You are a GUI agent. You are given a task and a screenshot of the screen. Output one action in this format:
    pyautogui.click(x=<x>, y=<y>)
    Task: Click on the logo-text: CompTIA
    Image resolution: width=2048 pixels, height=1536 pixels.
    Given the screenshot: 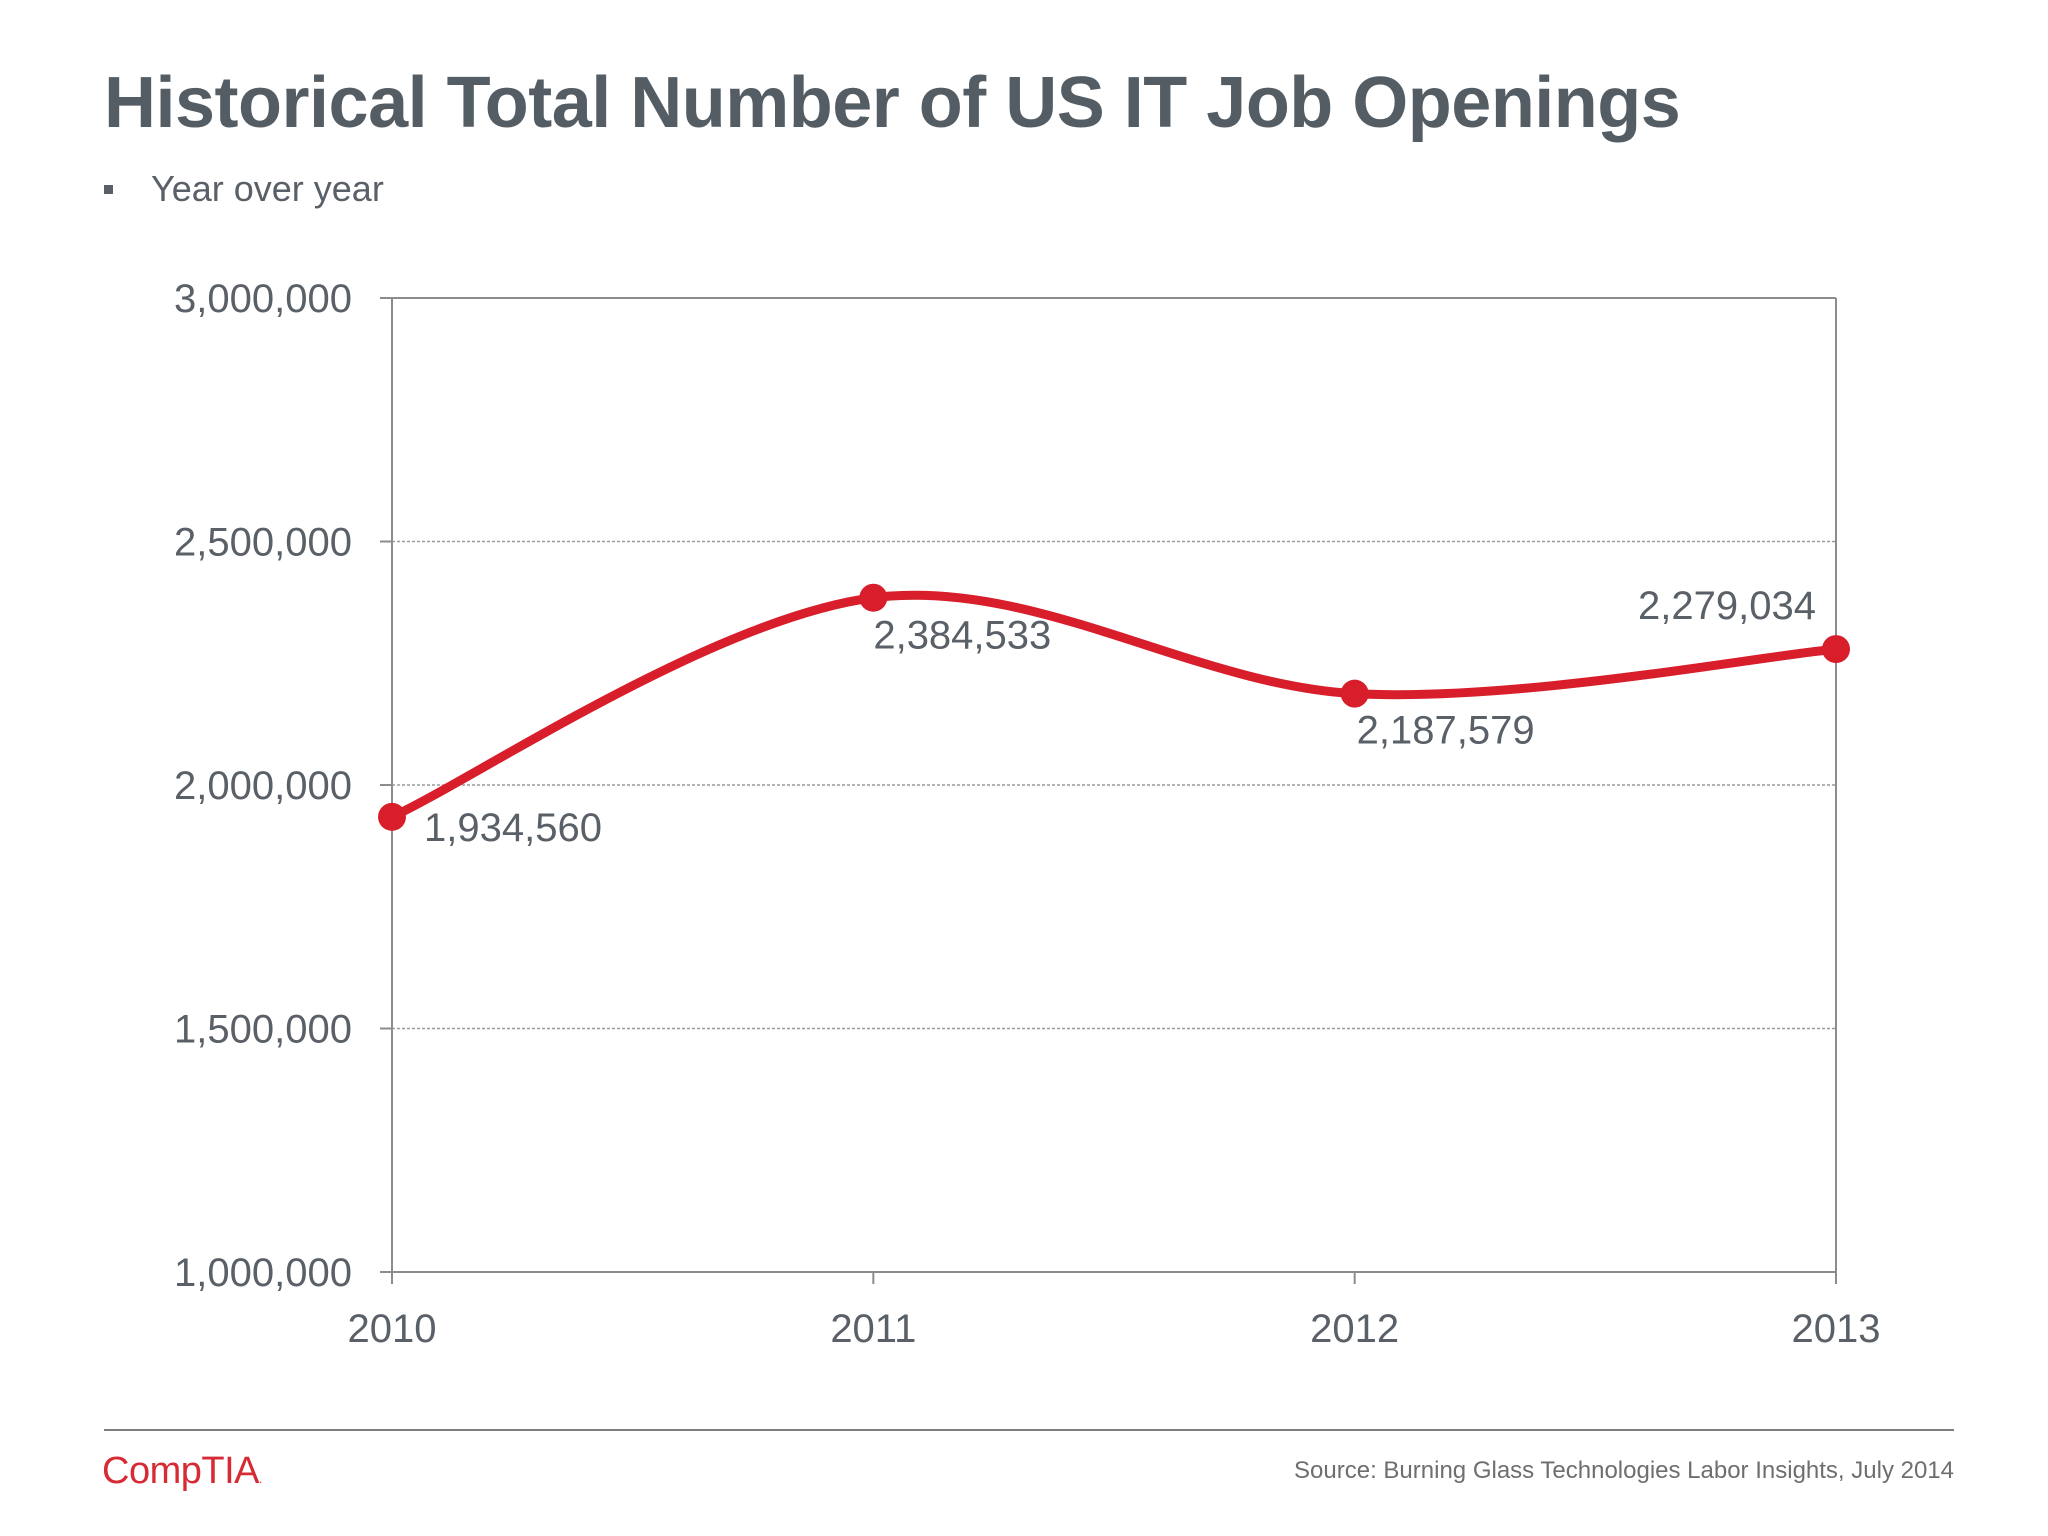 What is the action you would take?
    pyautogui.click(x=180, y=1471)
    